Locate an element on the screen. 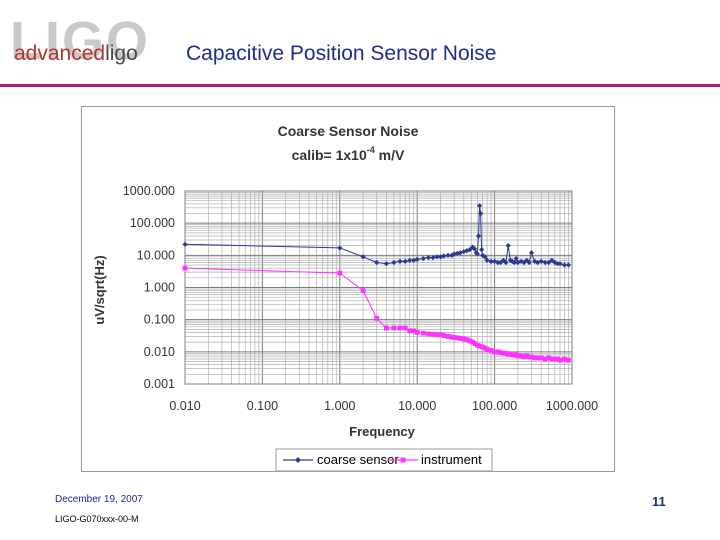 This screenshot has width=720, height=540. y-tick-label: 0.100 is located at coordinates (159, 320).